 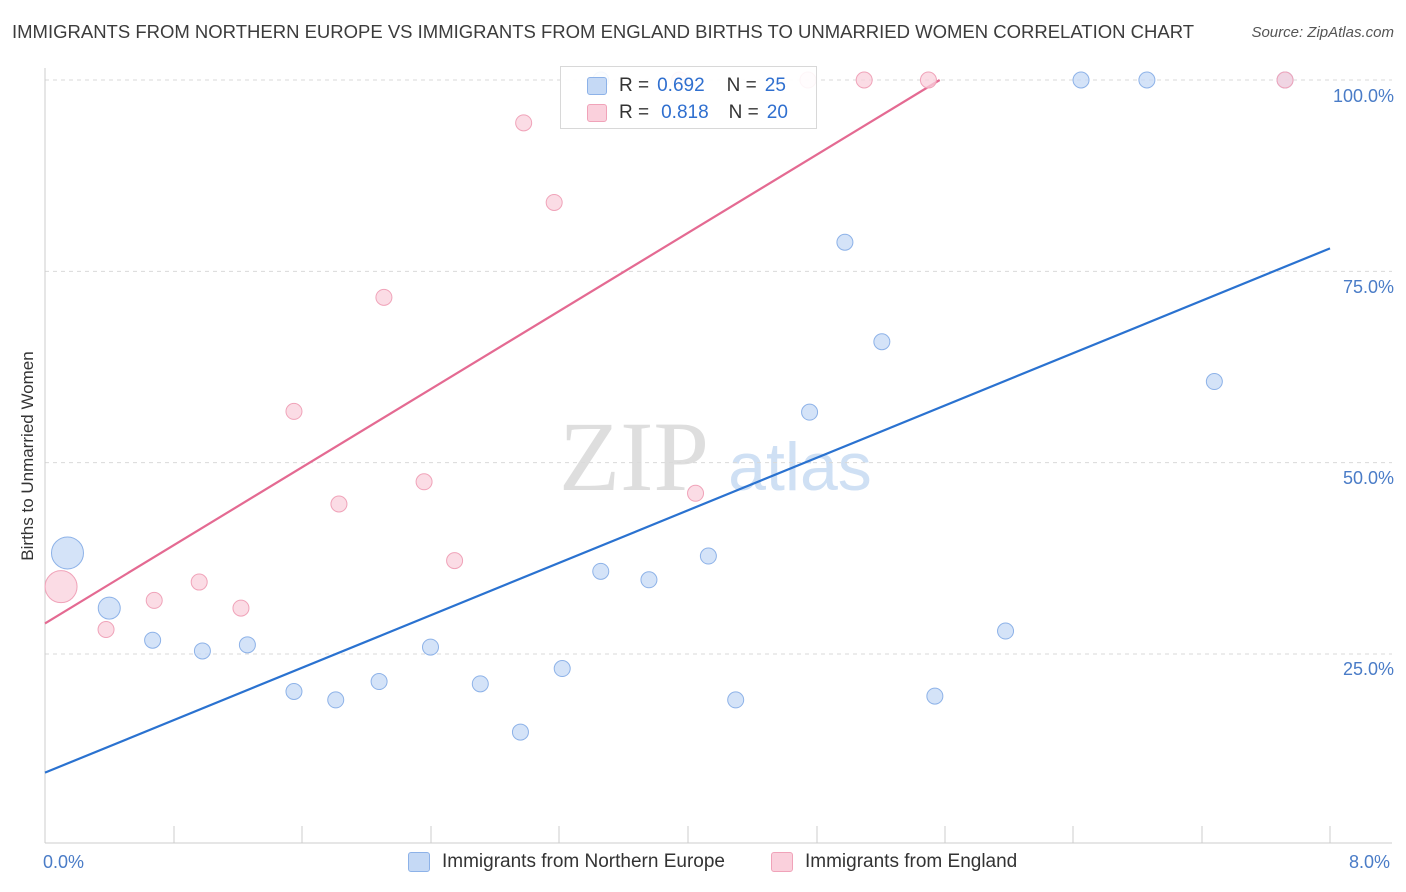 I want to click on legend-row-pink: R = 0.818 N = 20, so click(x=674, y=113).